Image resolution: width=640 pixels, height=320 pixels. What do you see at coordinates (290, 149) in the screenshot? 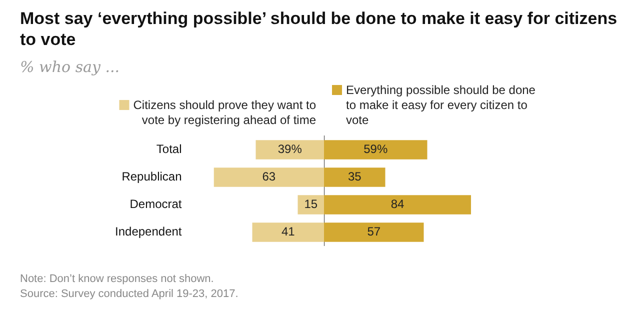
I see `data-label: 39%` at bounding box center [290, 149].